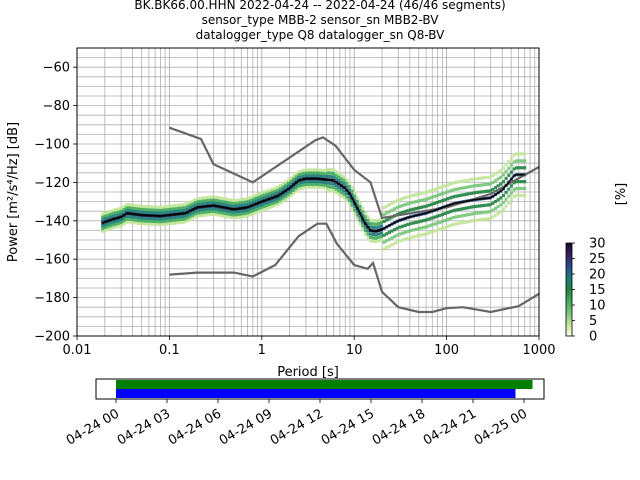  Describe the element at coordinates (262, 350) in the screenshot. I see `x-tick-label: 1` at that location.